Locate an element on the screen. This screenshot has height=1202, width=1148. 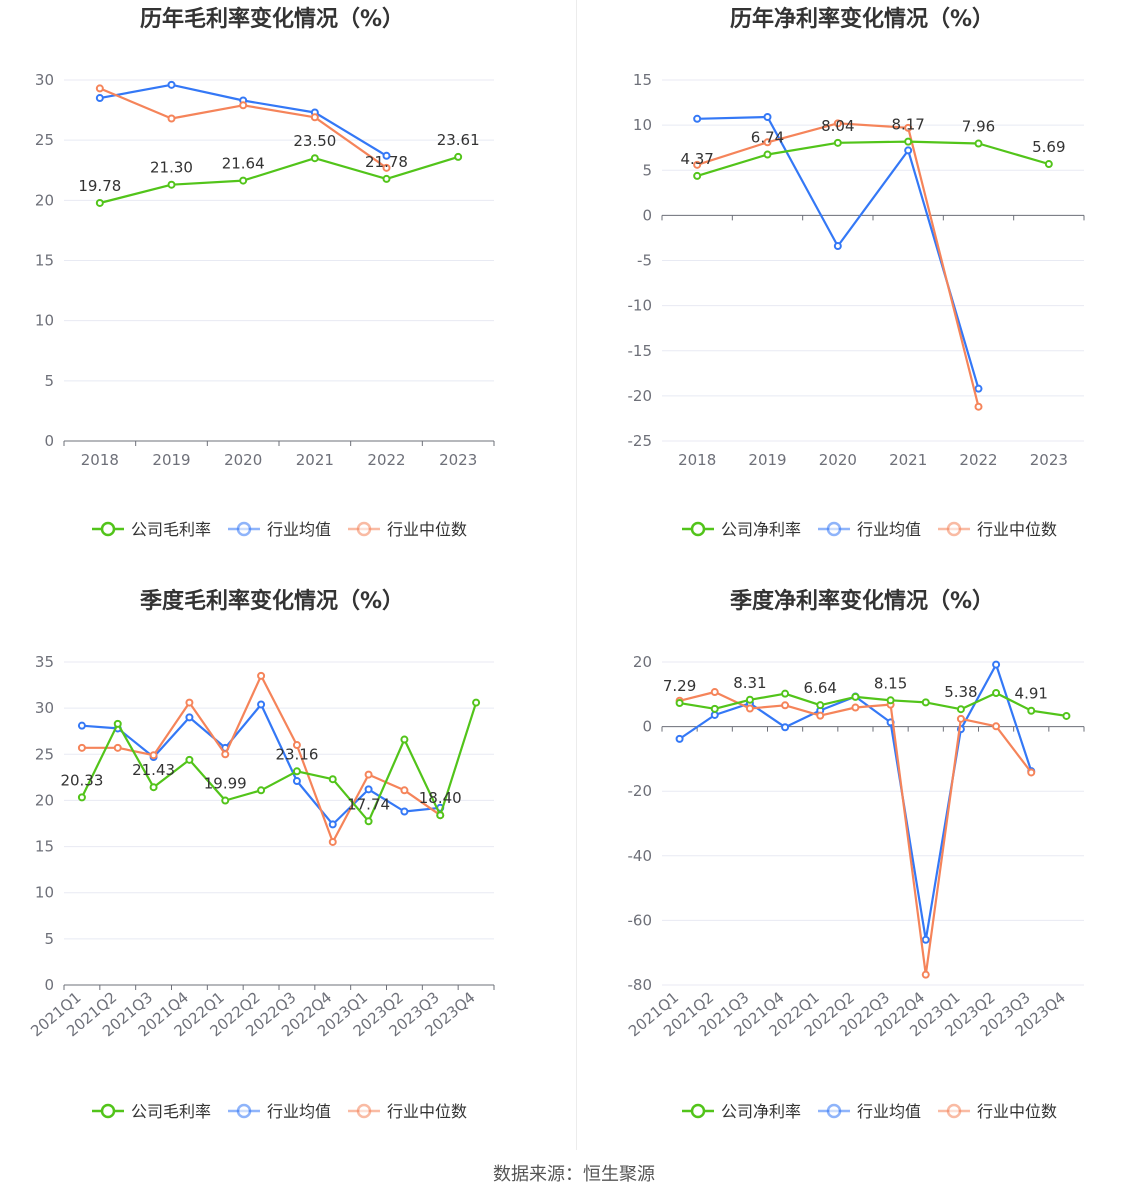
y-tick-label: -20 is located at coordinates (640, 396).